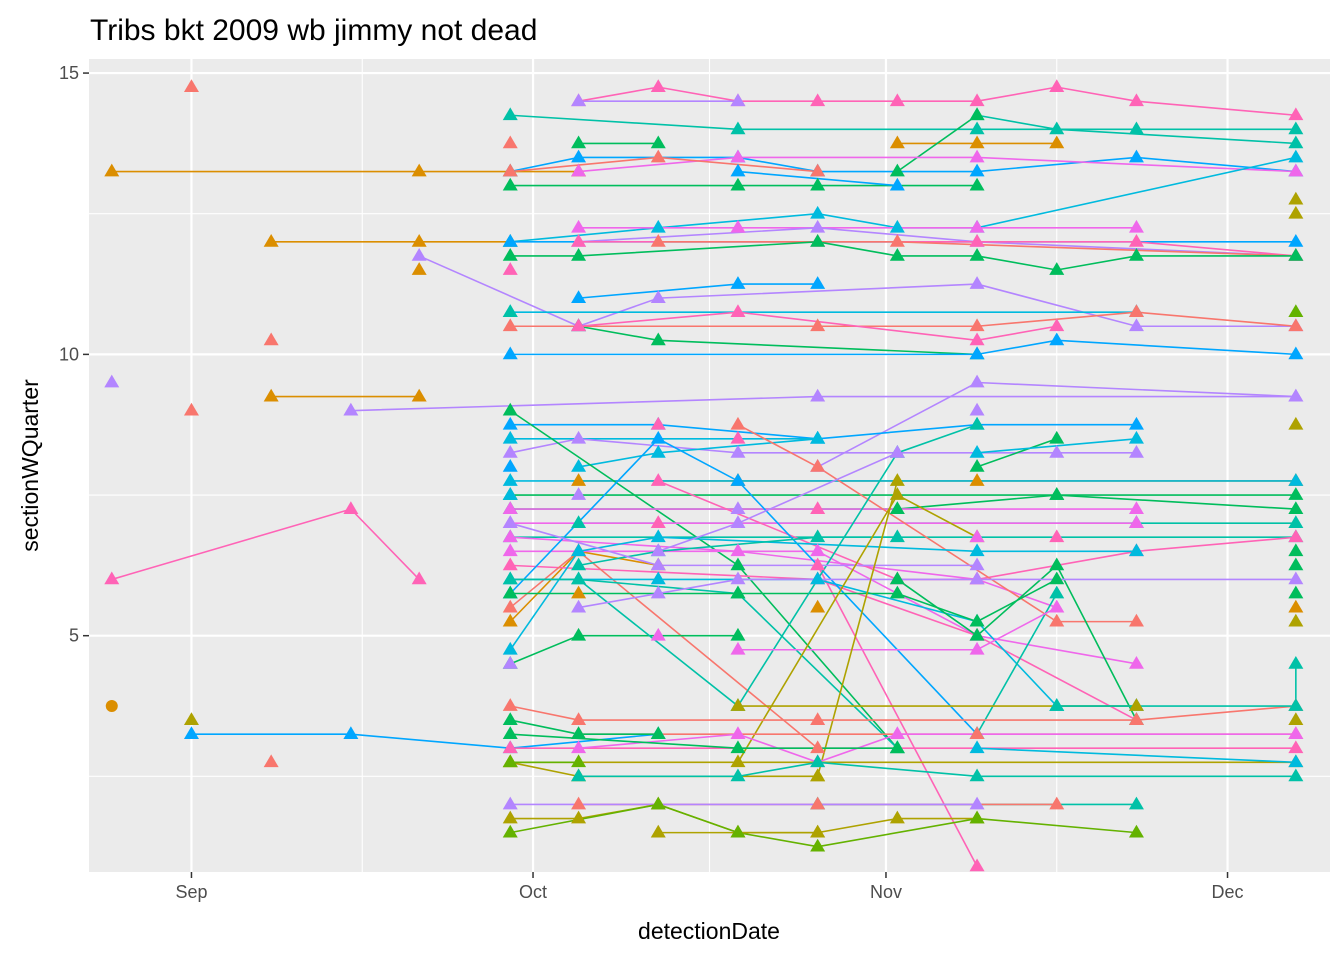 This screenshot has height=960, width=1344. I want to click on y-axis-title: sectionWQuarter, so click(30, 465).